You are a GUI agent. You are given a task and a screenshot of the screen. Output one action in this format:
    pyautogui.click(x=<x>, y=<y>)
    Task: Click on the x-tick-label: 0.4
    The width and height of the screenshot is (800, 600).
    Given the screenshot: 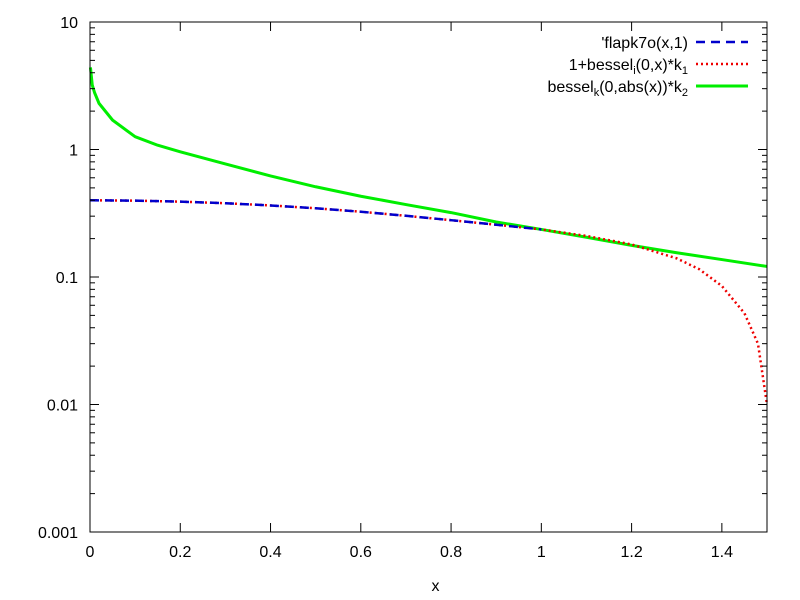 What is the action you would take?
    pyautogui.click(x=270, y=552)
    